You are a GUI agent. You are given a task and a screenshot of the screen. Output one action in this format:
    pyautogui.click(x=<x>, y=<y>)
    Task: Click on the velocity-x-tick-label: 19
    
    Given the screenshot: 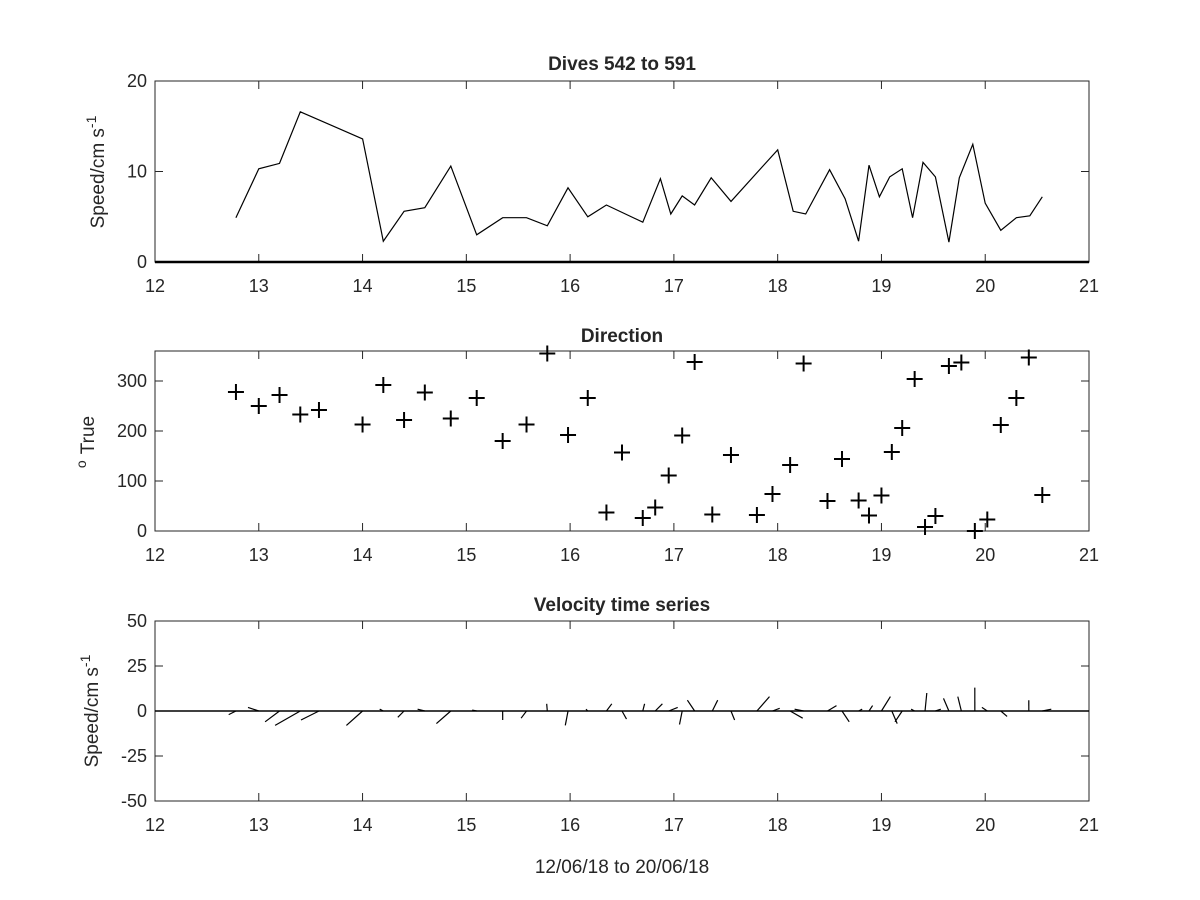 What is the action you would take?
    pyautogui.click(x=881, y=825)
    